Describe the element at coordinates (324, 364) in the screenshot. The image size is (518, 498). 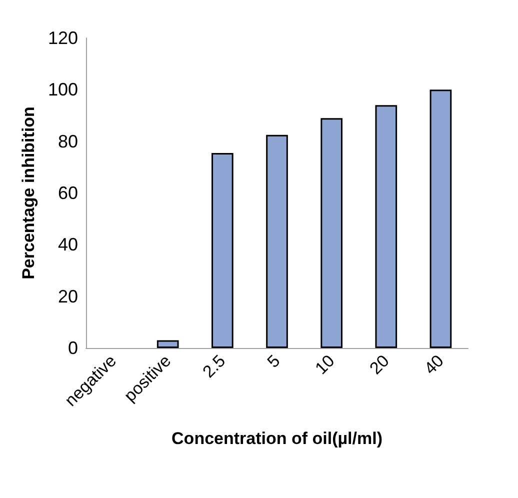
I see `x-tick-label: 10` at that location.